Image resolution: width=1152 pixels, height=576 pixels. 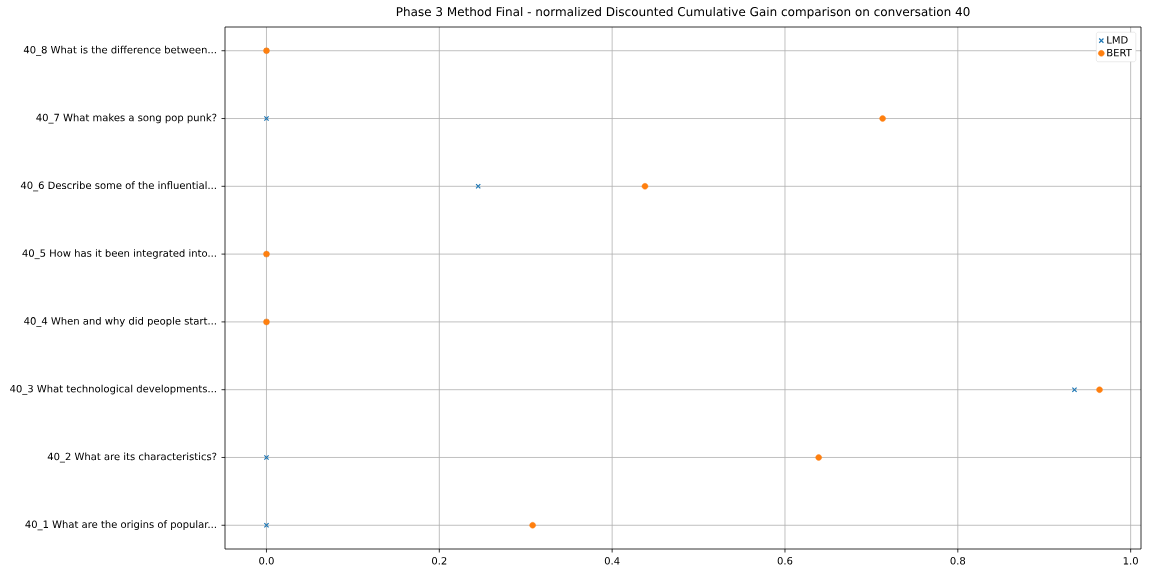 I want to click on x-tick-label: 0.2, so click(x=439, y=561).